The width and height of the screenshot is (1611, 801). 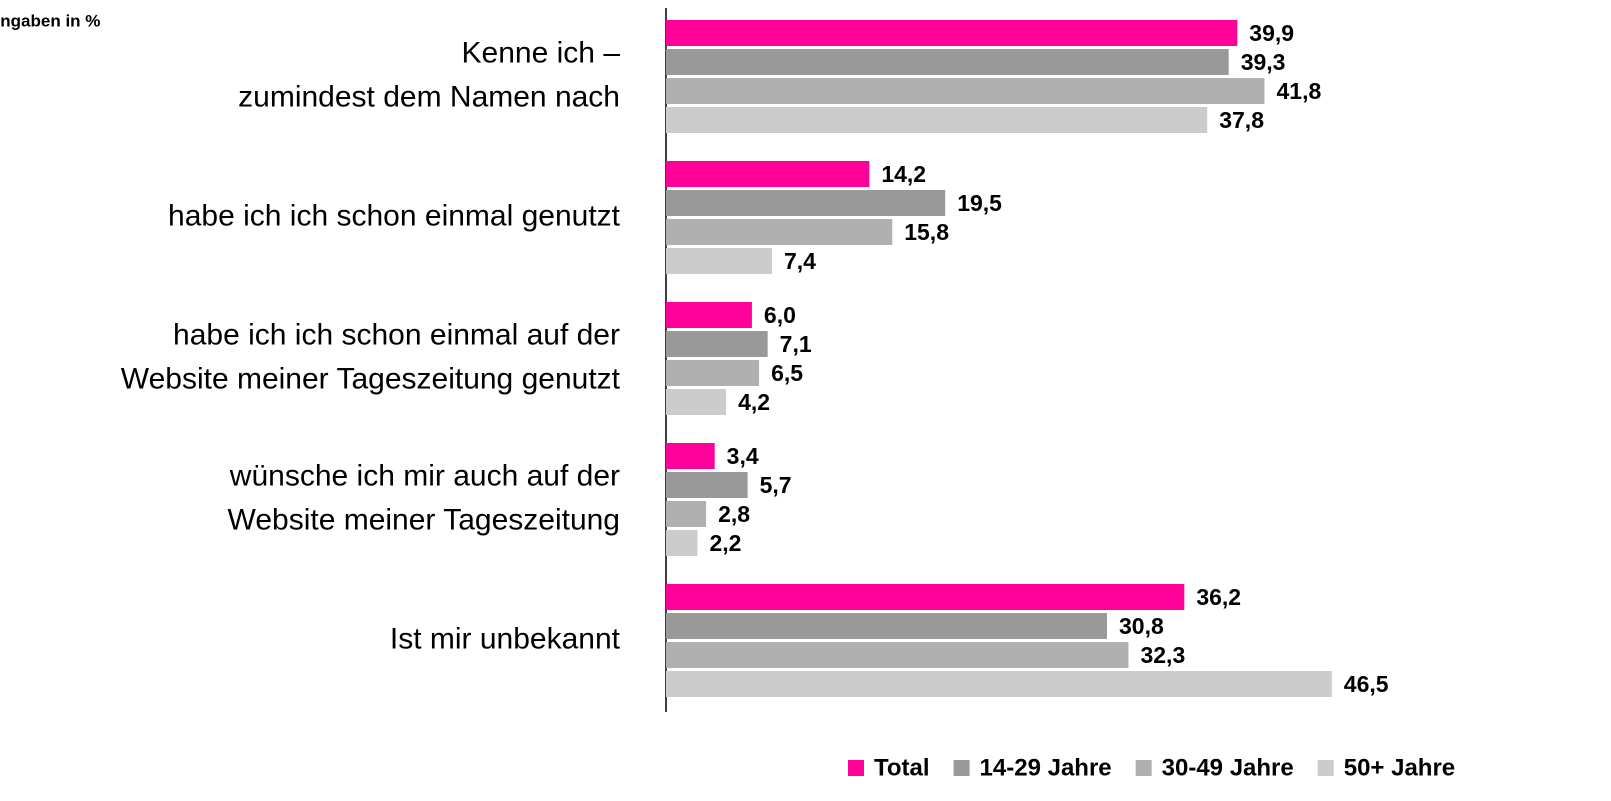 What do you see at coordinates (754, 402) in the screenshot?
I see `value-label: 4,2` at bounding box center [754, 402].